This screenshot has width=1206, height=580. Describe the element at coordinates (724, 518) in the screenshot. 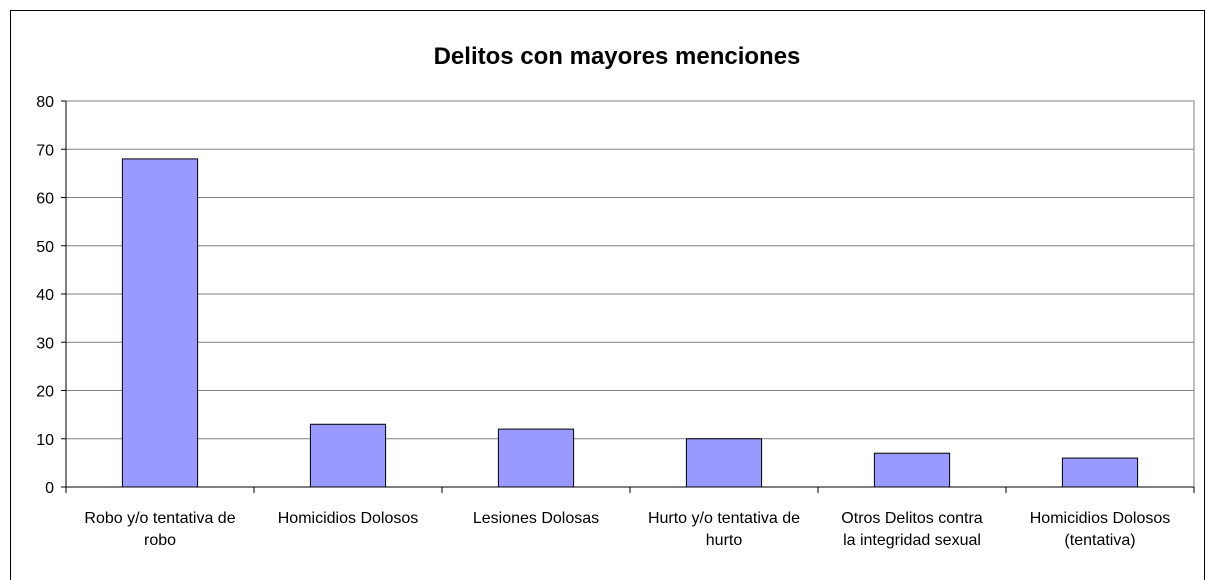

I see `x-tick-label: Hurto y/o tentativa de` at that location.